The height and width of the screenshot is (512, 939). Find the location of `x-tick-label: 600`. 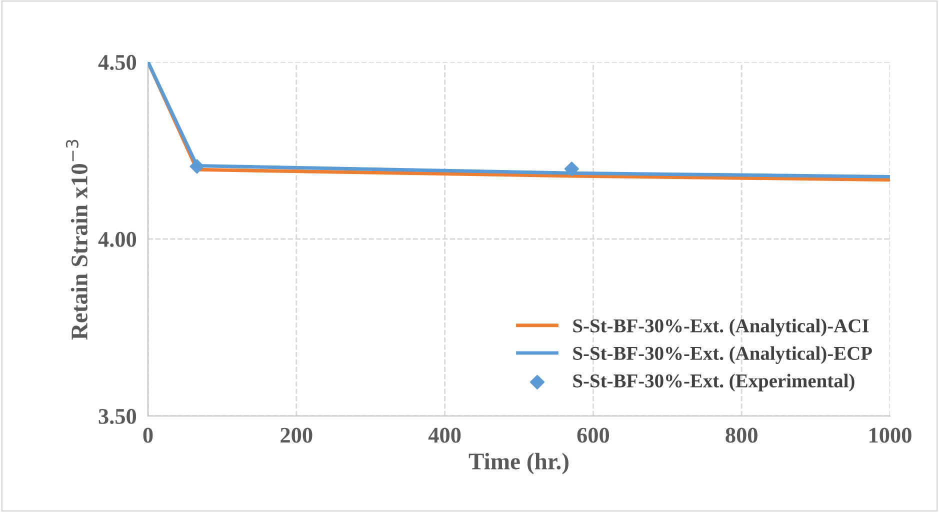

x-tick-label: 600 is located at coordinates (593, 435).